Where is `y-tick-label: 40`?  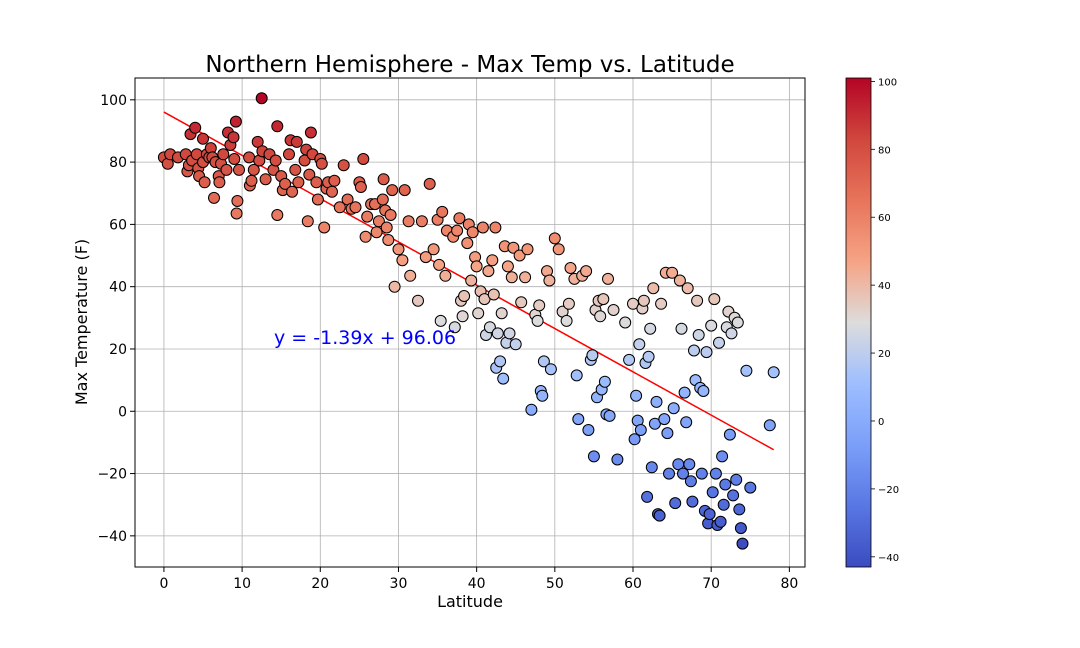 y-tick-label: 40 is located at coordinates (118, 288).